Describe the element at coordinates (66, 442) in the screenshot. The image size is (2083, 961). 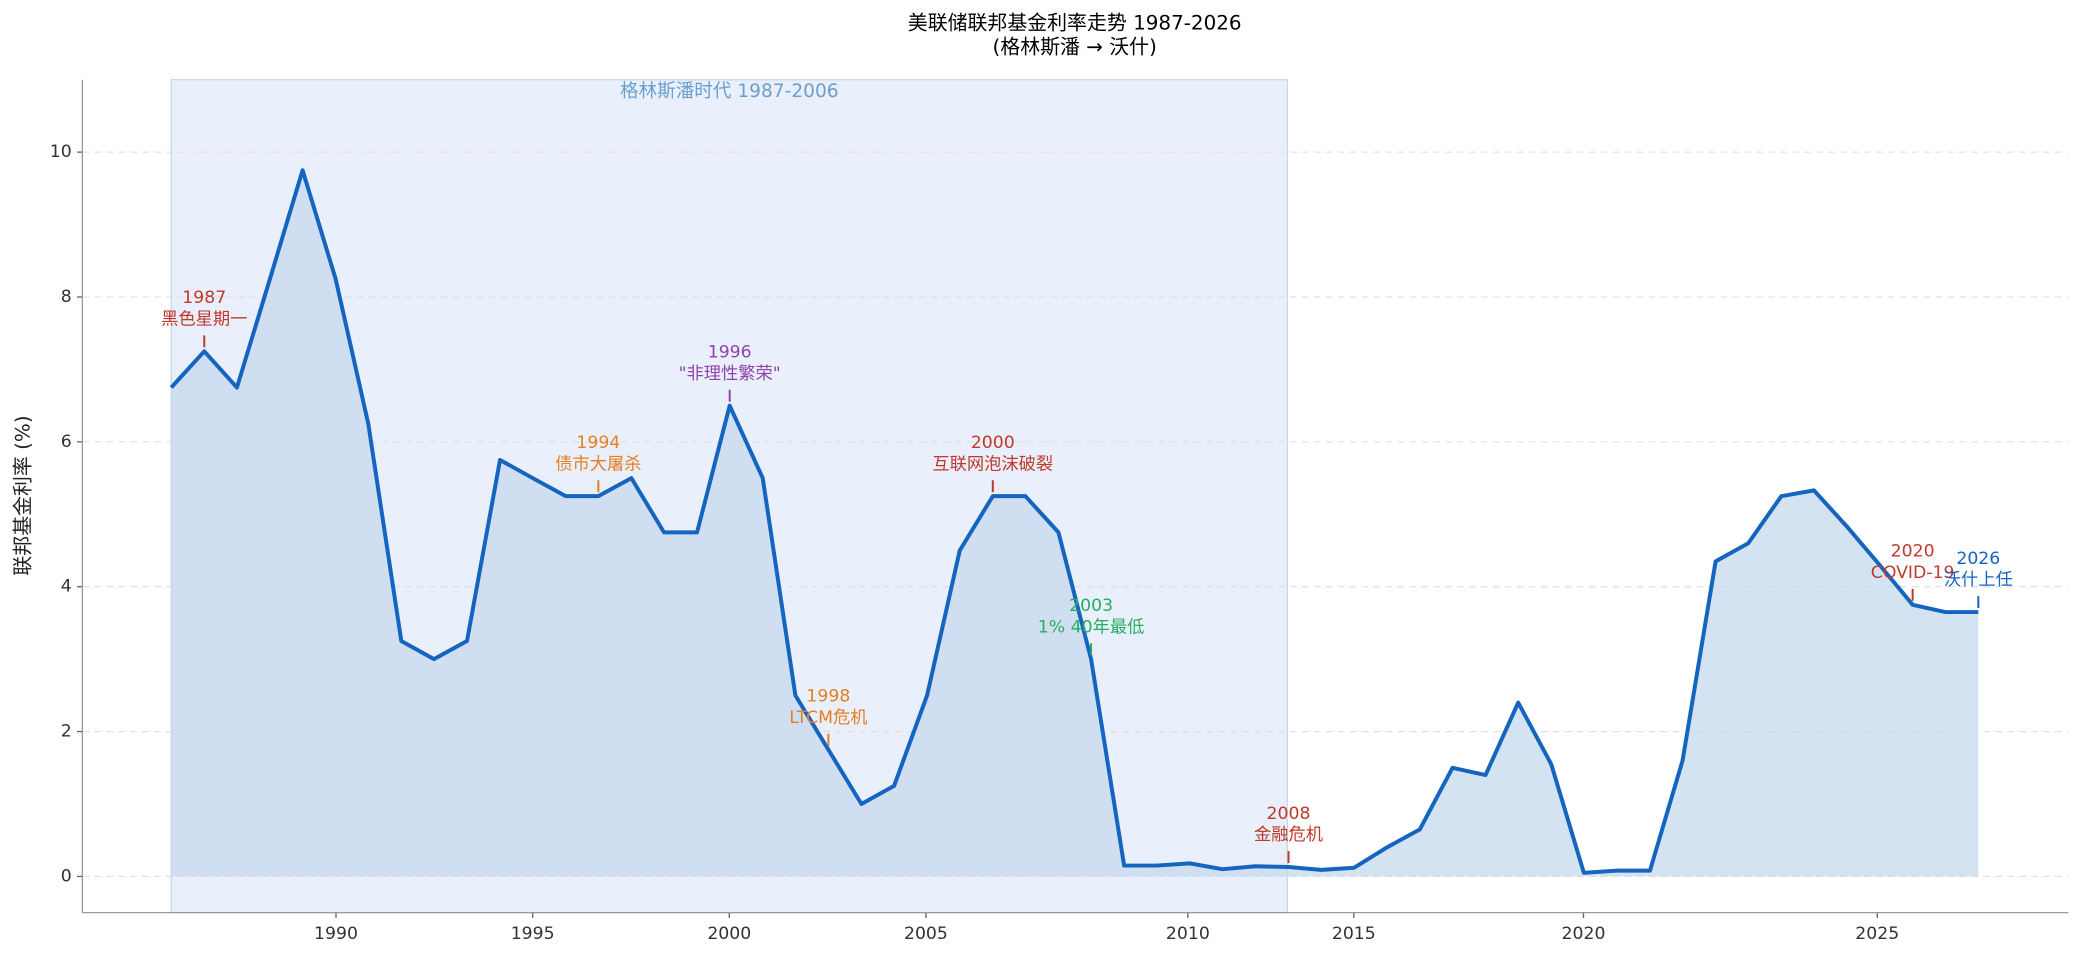
I see `y-tick-label: 6` at that location.